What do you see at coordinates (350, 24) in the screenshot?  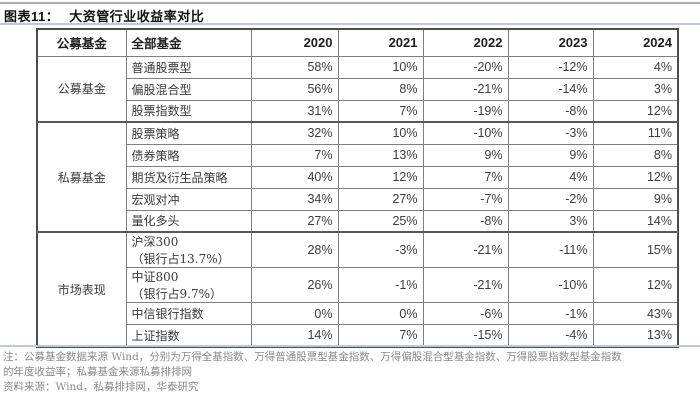 I see `title-underline` at bounding box center [350, 24].